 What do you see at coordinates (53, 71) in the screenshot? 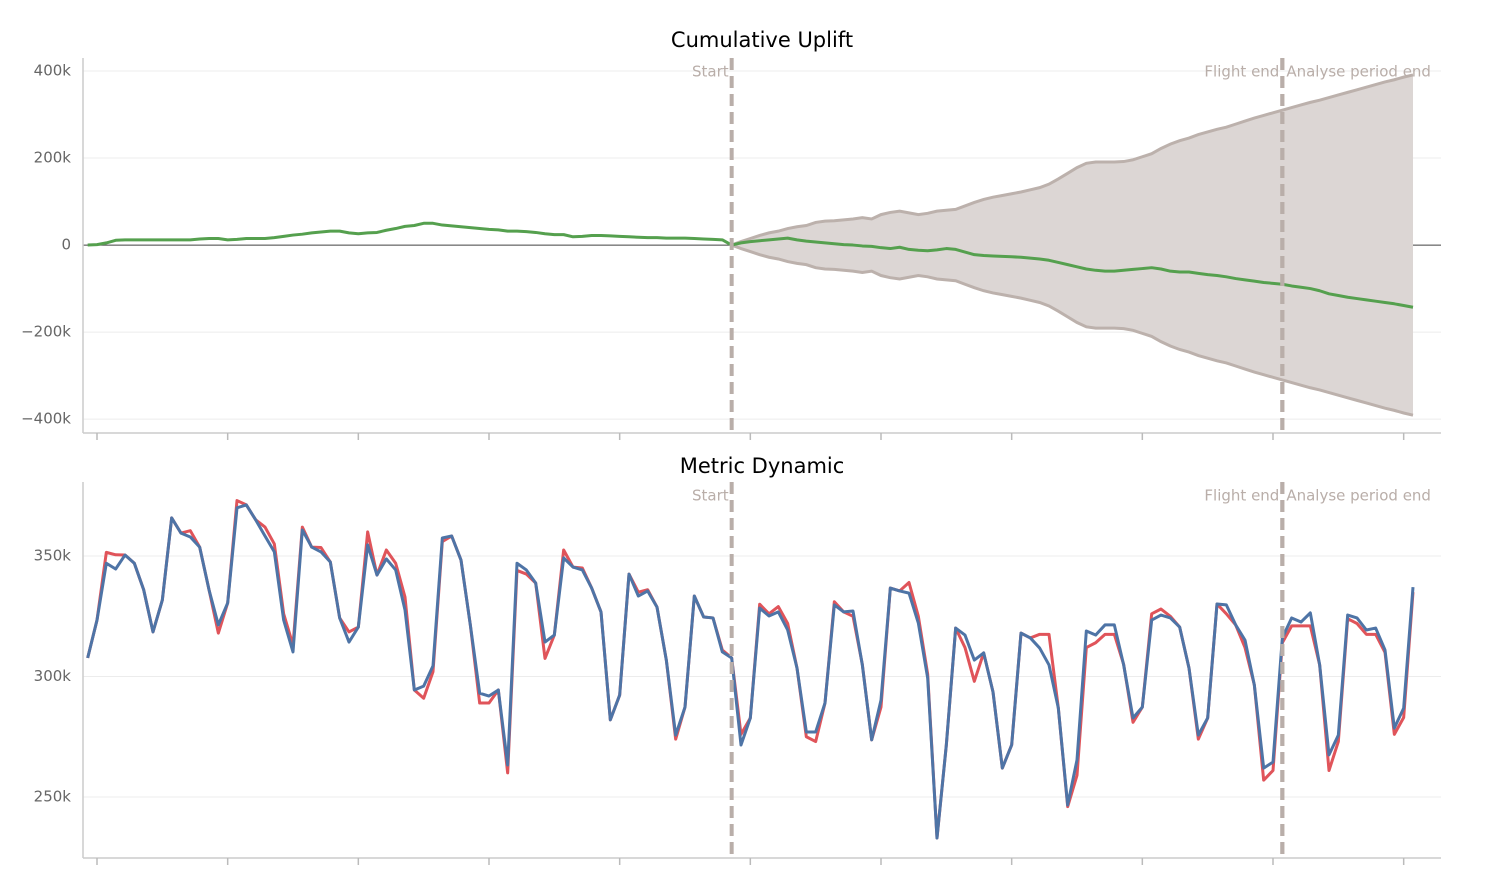
I see `y-tick-label: 400k` at bounding box center [53, 71].